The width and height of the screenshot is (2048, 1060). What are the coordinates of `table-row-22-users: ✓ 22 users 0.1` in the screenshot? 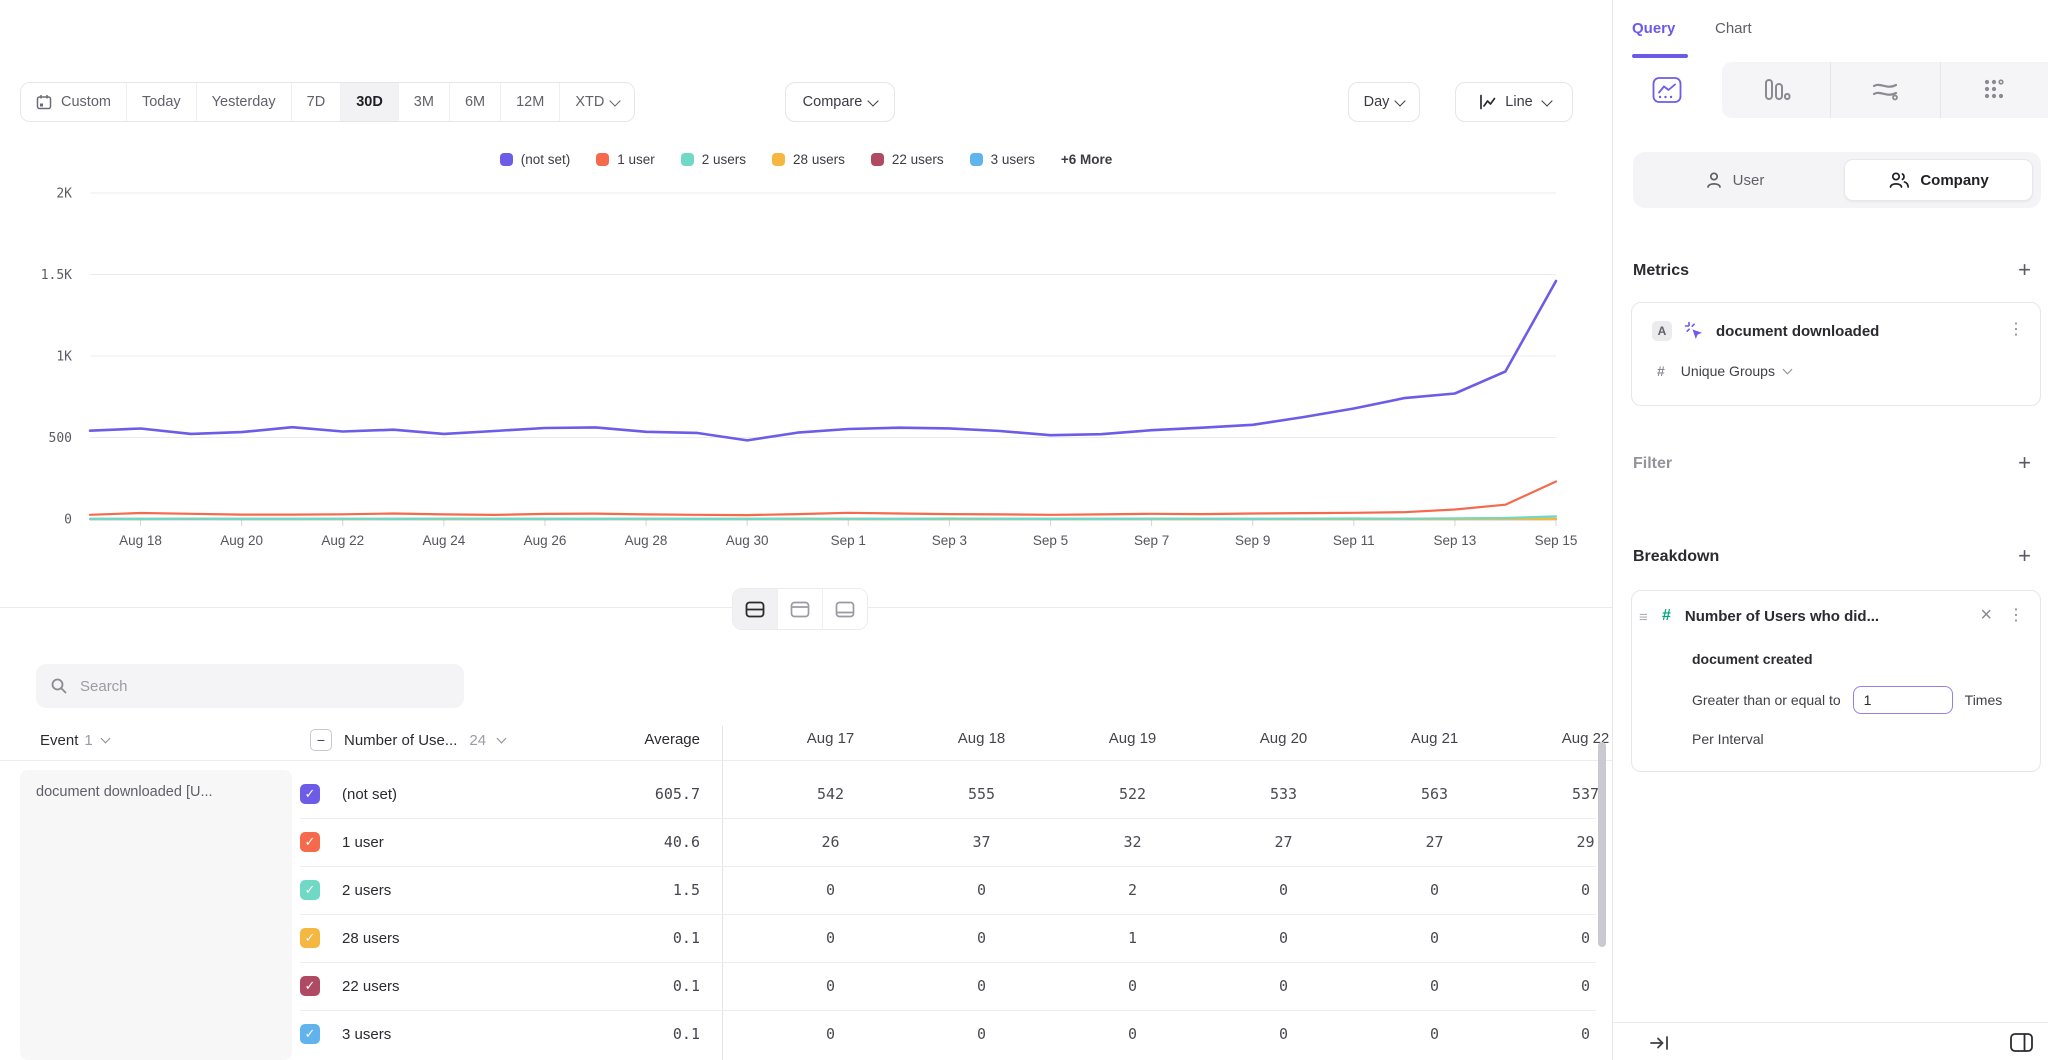 It's located at (500, 986).